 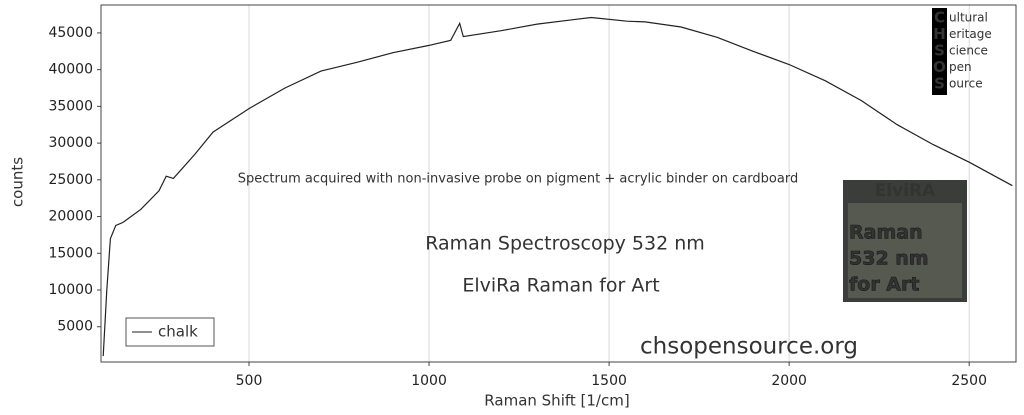 What do you see at coordinates (70, 33) in the screenshot?
I see `y-tick-label: 45000` at bounding box center [70, 33].